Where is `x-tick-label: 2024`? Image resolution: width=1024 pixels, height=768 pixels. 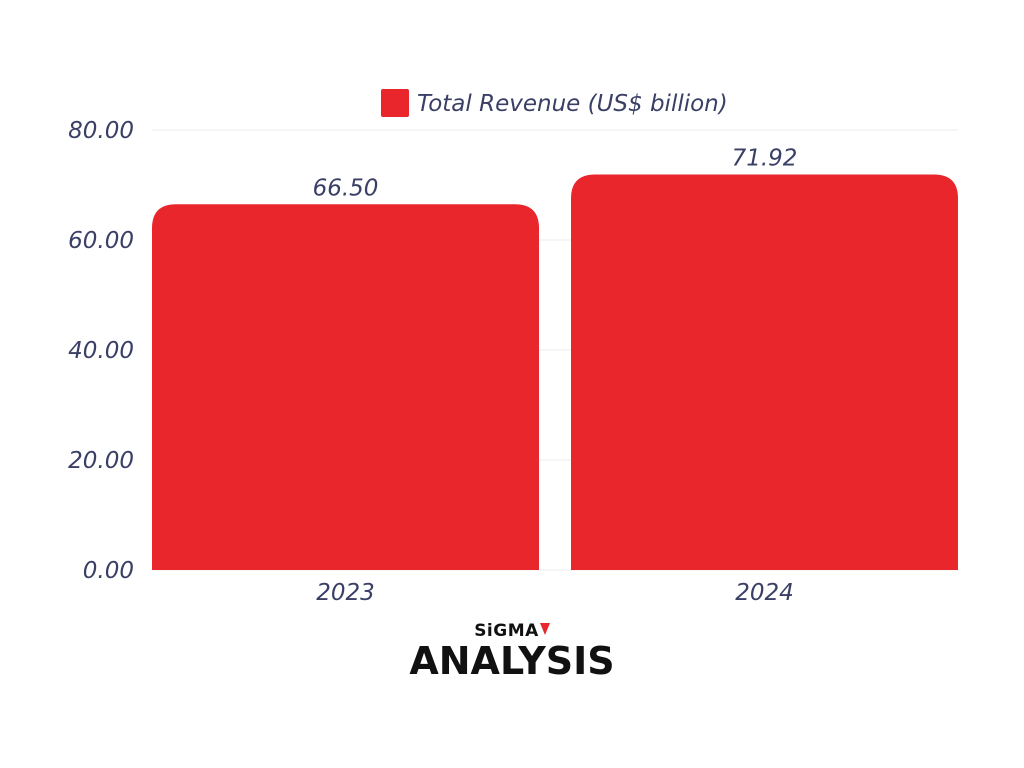 x-tick-label: 2024 is located at coordinates (764, 593).